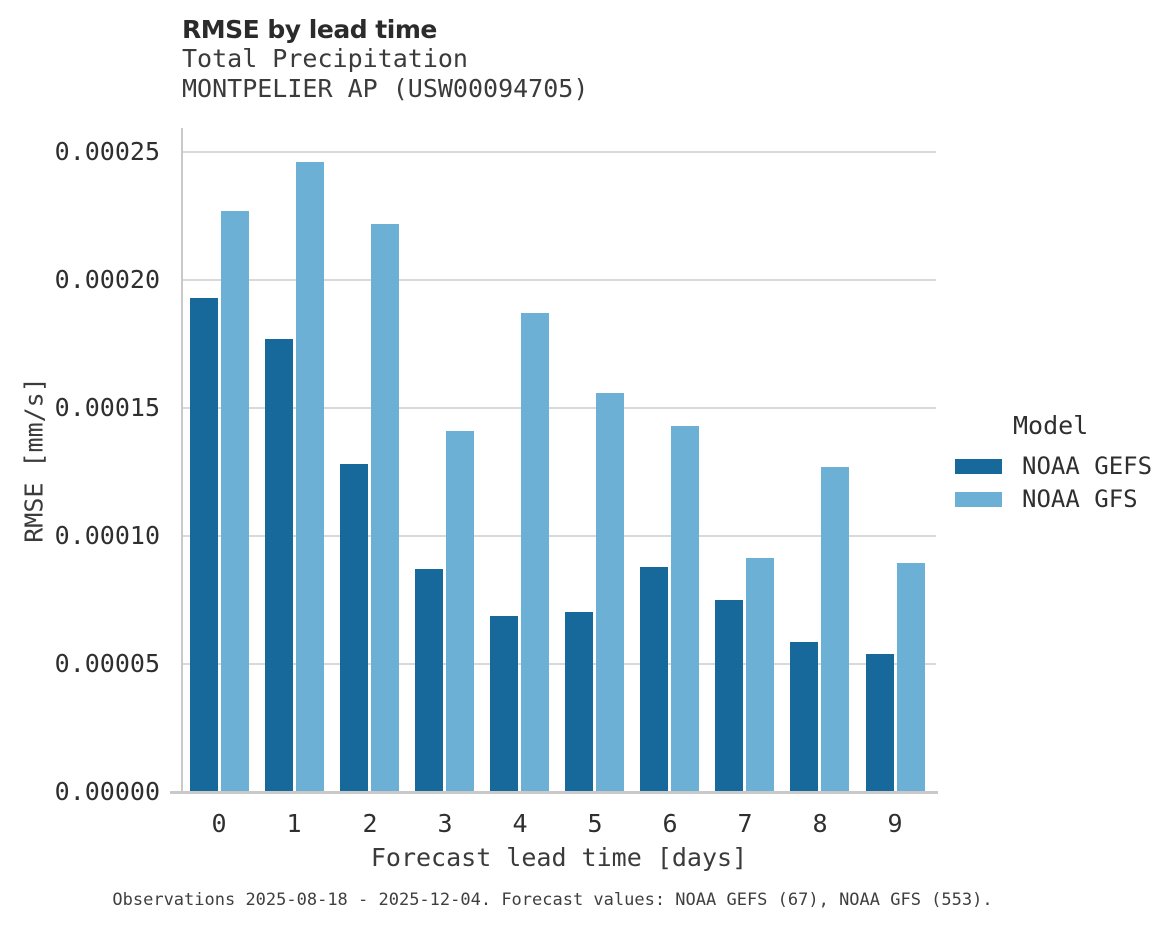  What do you see at coordinates (978, 499) in the screenshot?
I see `legend-swatch-noaa-gfs` at bounding box center [978, 499].